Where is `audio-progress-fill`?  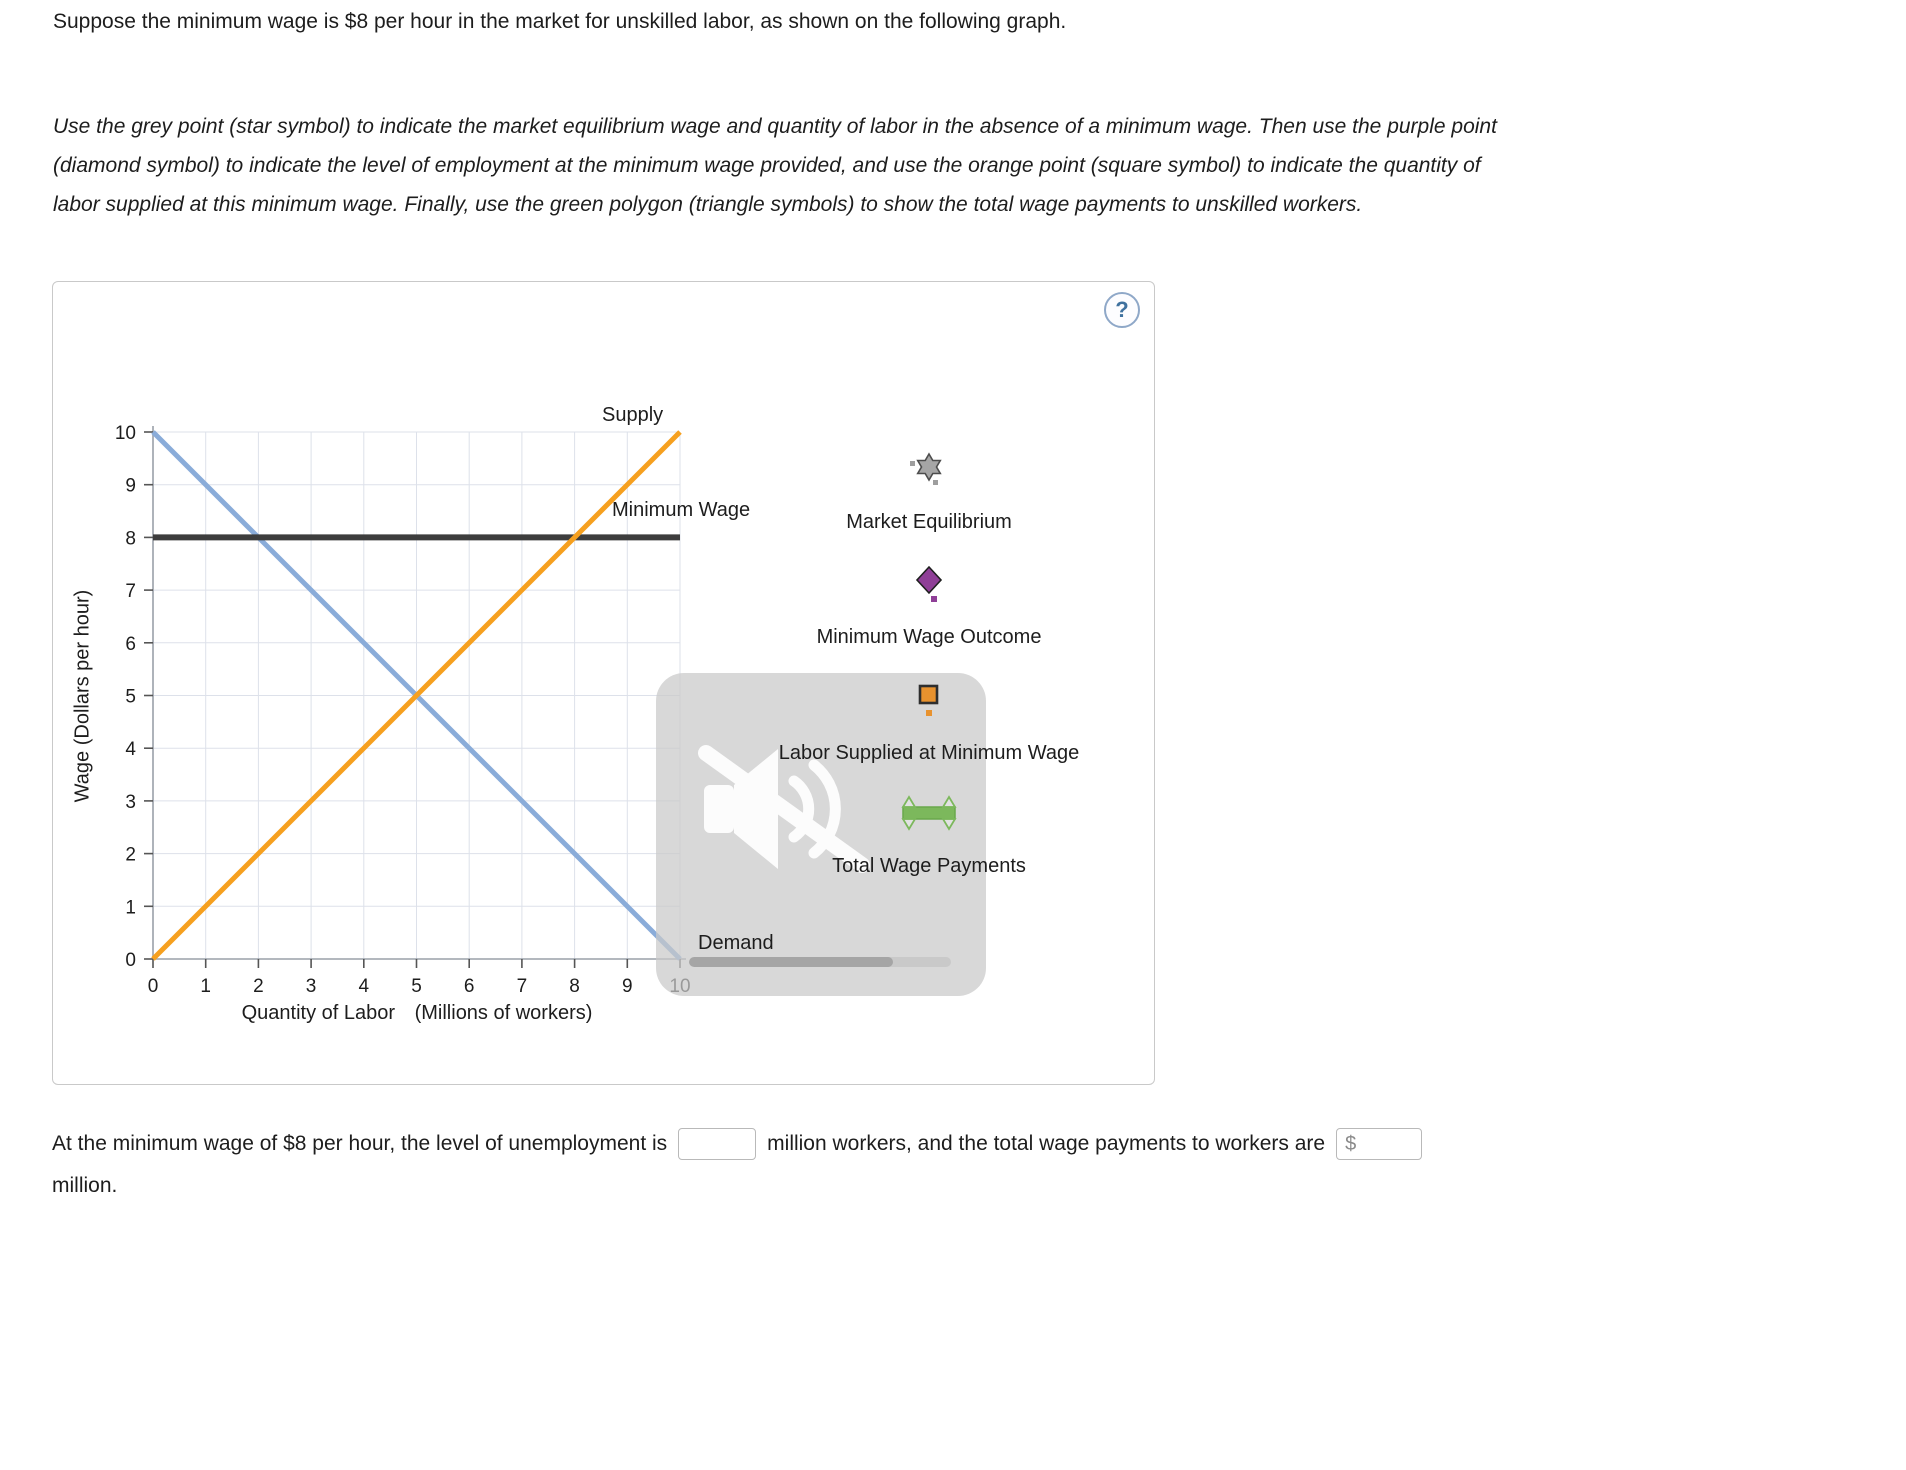 audio-progress-fill is located at coordinates (791, 962).